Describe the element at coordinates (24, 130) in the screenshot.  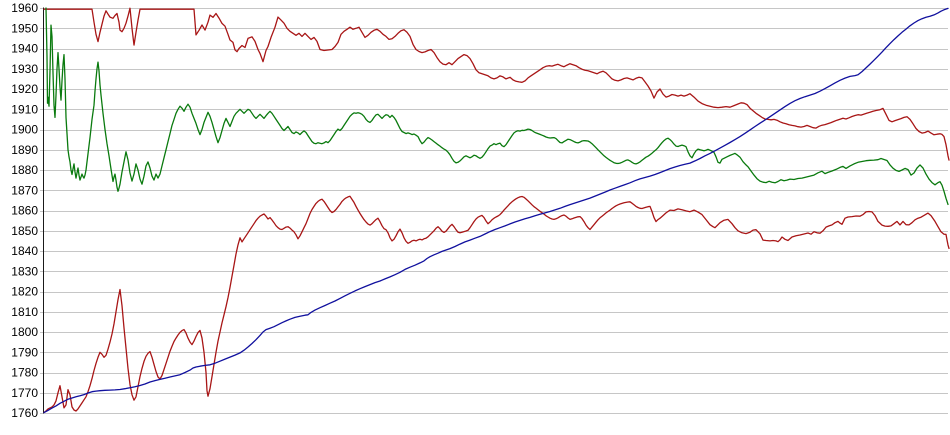
I see `y-axis-tick-label: 1900` at that location.